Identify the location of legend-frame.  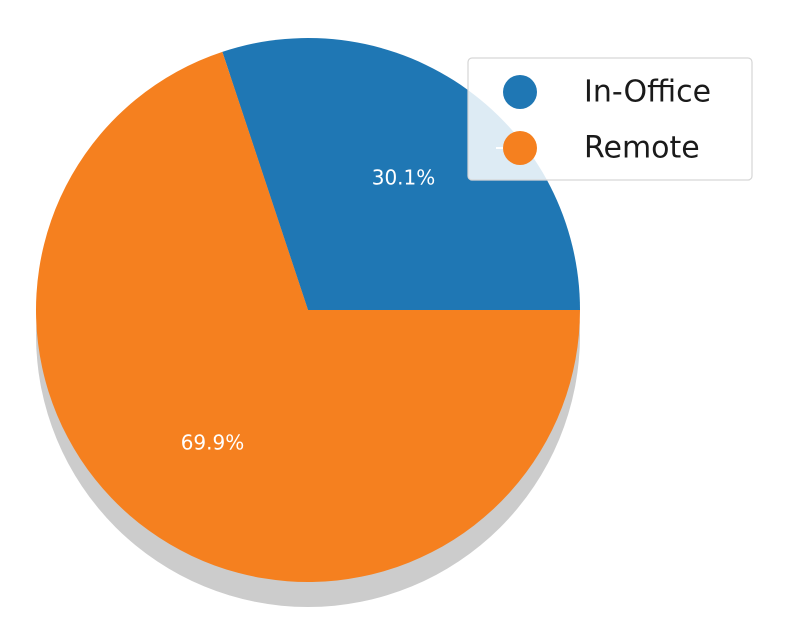
(610, 119).